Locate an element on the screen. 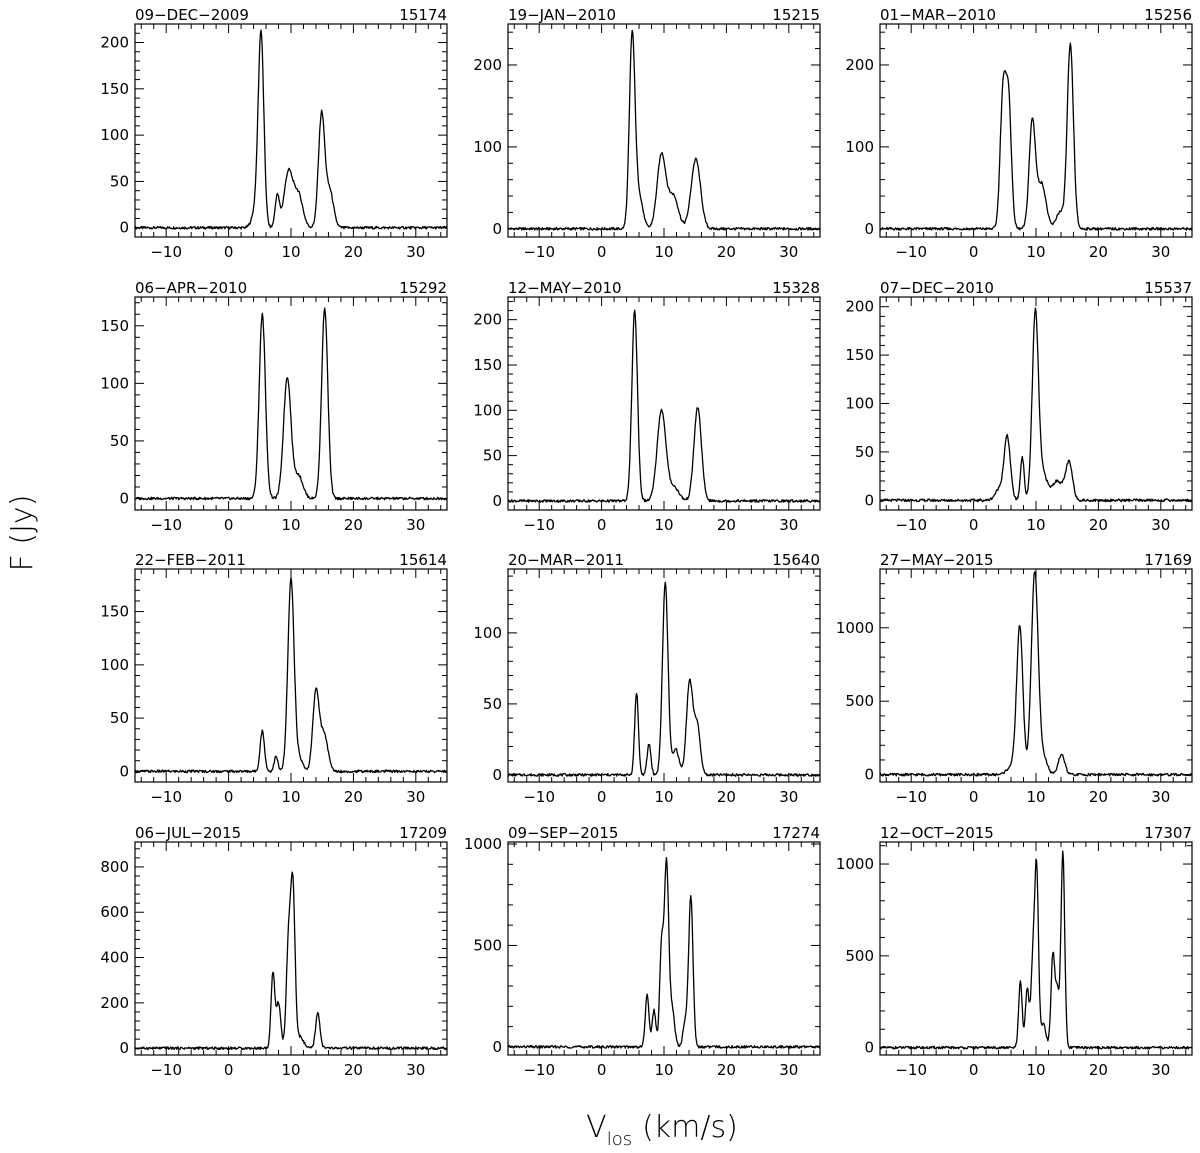 The image size is (1200, 1153). panel-date-label: 07−DEC−2010 is located at coordinates (937, 288).